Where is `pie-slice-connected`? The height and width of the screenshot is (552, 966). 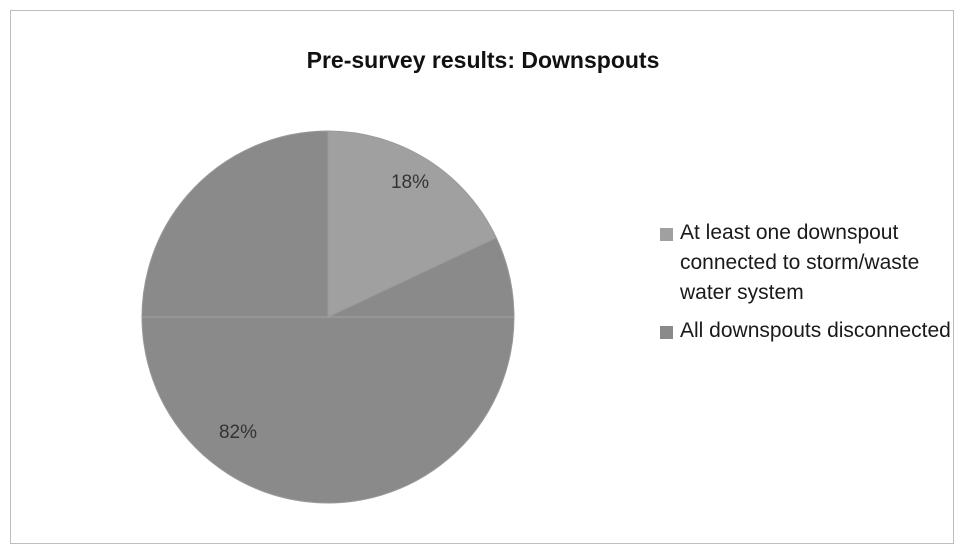 pie-slice-connected is located at coordinates (412, 224).